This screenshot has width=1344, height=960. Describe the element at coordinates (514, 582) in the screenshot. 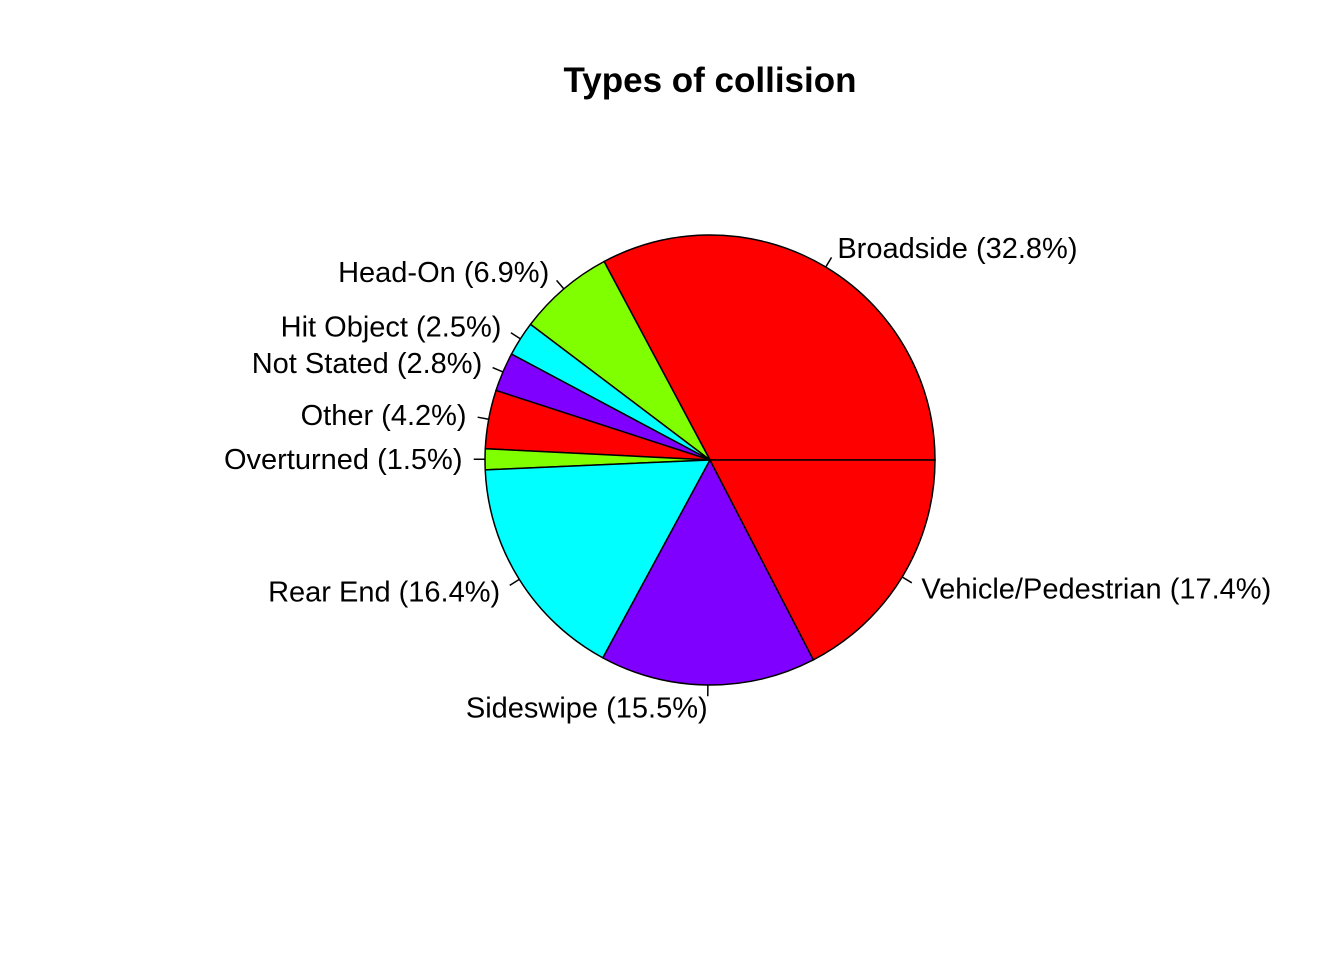

I see `leader-line-rear-end` at that location.